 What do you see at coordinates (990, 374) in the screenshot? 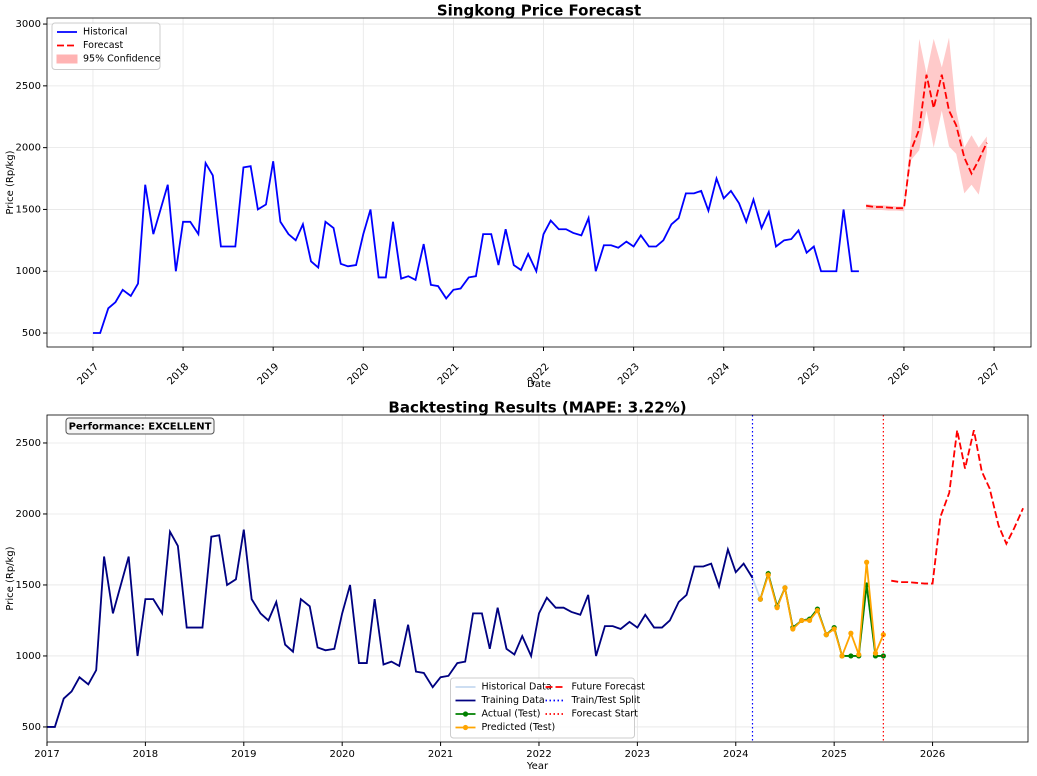
I see `x-tick-label: 2027` at bounding box center [990, 374].